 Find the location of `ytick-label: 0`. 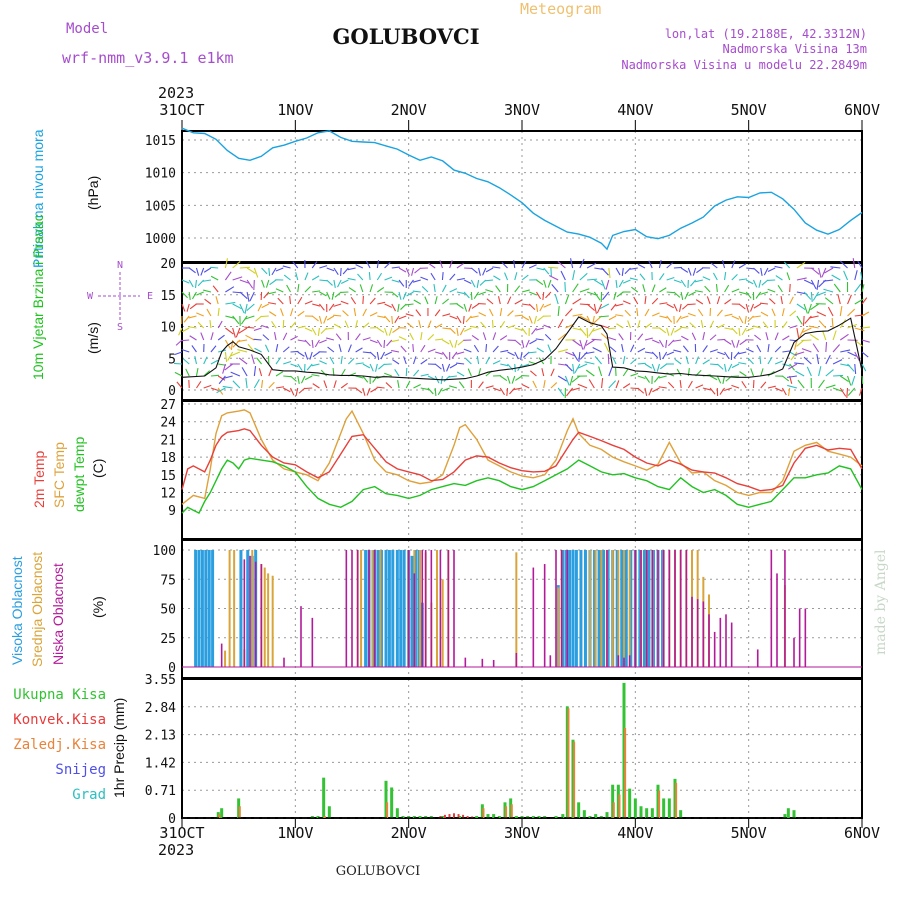

ytick-label: 0 is located at coordinates (172, 819).